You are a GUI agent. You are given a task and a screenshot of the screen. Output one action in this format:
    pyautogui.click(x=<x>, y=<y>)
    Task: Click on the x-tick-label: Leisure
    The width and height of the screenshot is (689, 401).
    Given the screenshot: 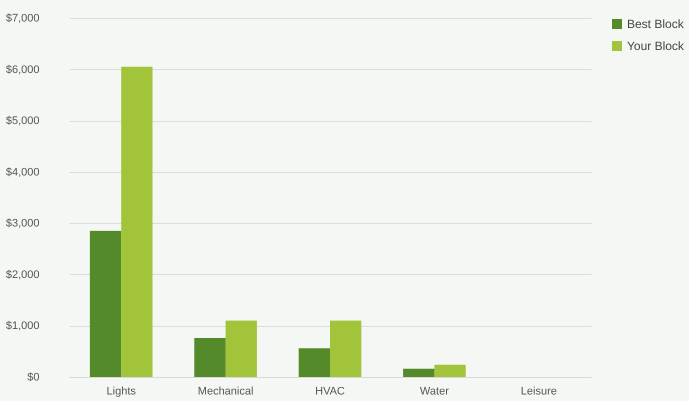 What is the action you would take?
    pyautogui.click(x=538, y=392)
    